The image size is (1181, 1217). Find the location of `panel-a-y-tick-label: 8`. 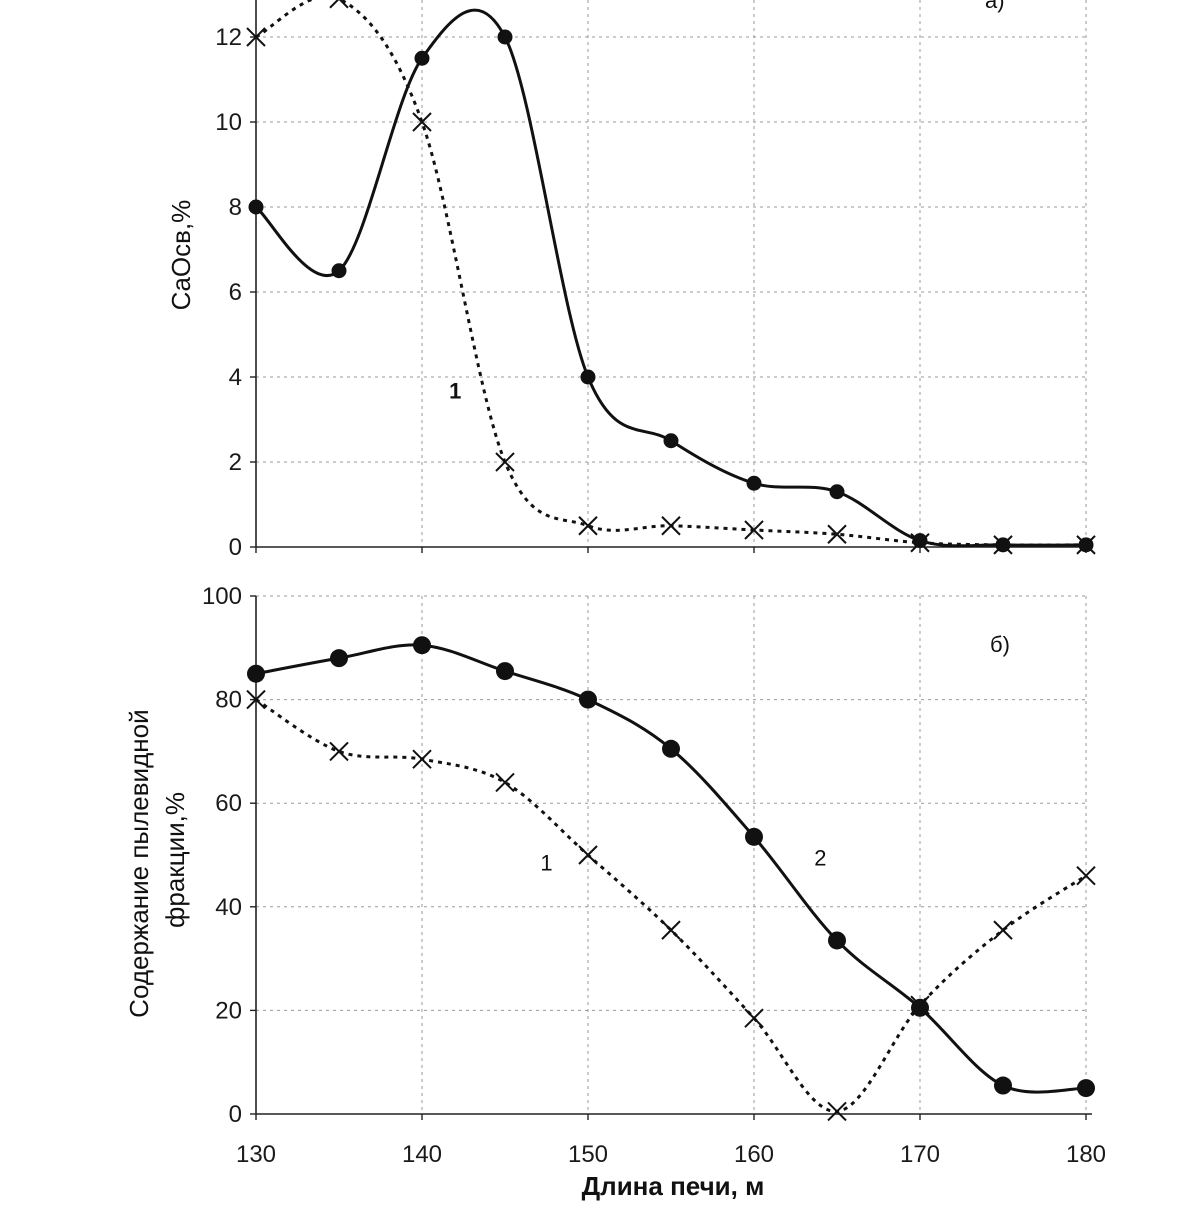

panel-a-y-tick-label: 8 is located at coordinates (235, 207).